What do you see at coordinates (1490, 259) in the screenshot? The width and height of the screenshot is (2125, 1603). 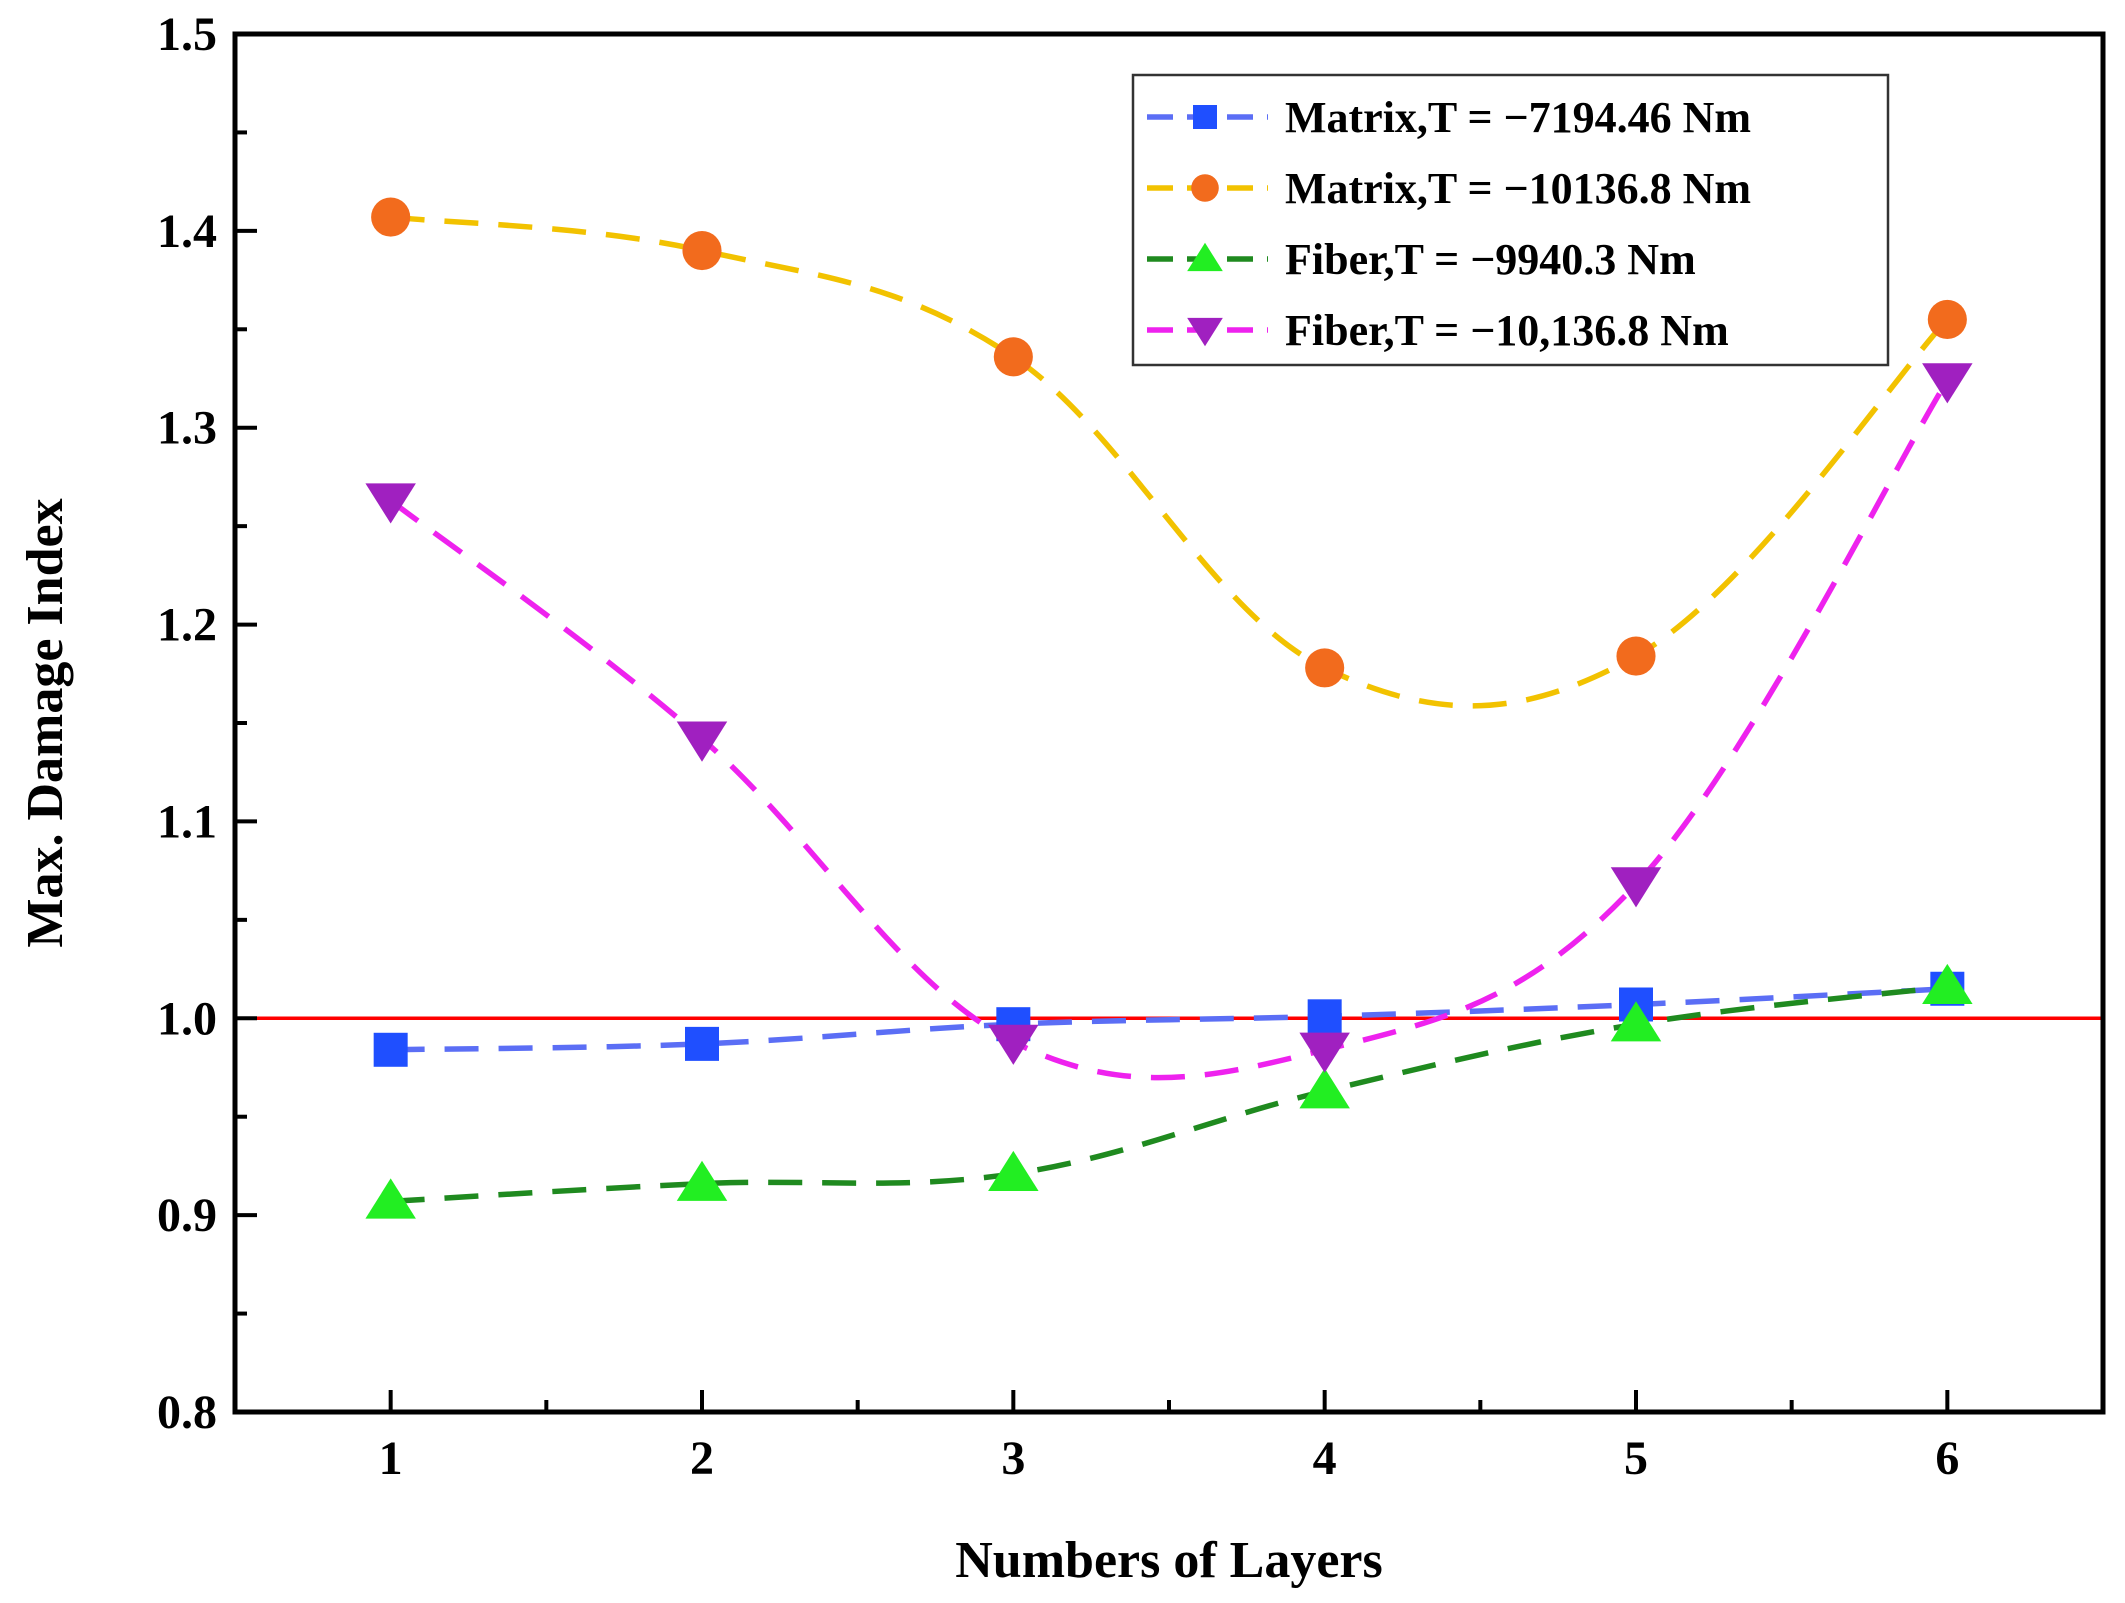 I see `legend-label: Fiber,T = −9940.3 Nm` at bounding box center [1490, 259].